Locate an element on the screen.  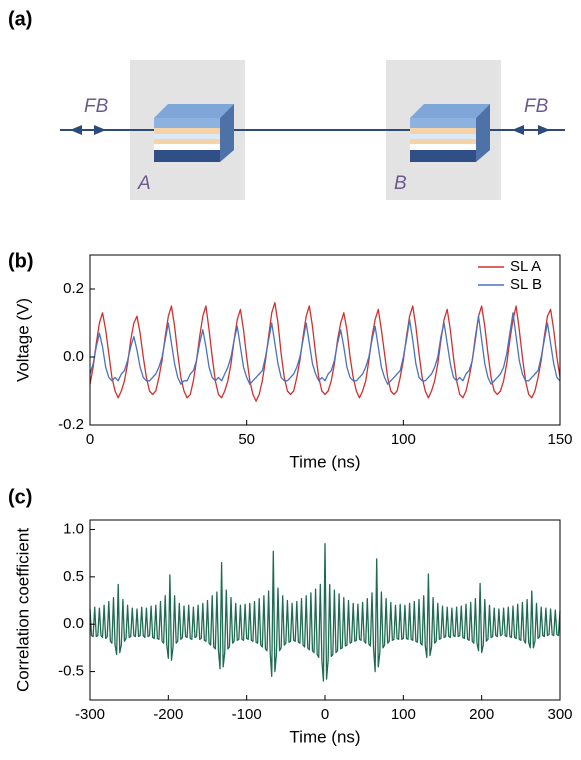
x-tick-label: 300 is located at coordinates (559, 714).